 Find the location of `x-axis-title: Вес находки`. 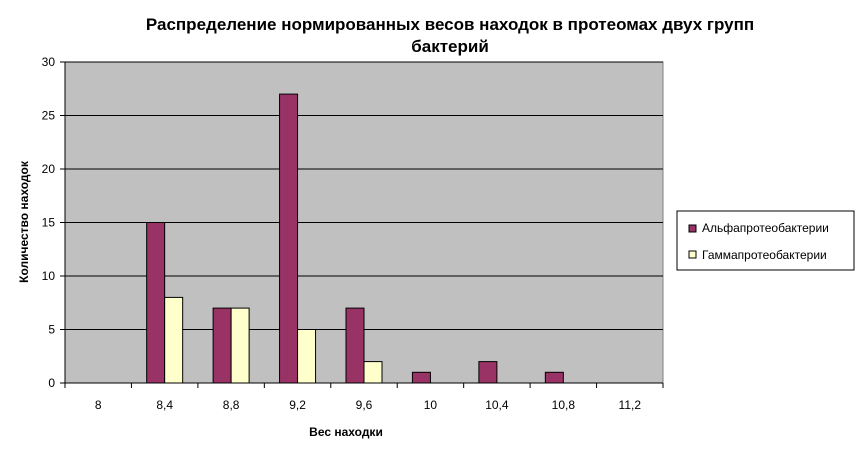

x-axis-title: Вес находки is located at coordinates (346, 432).